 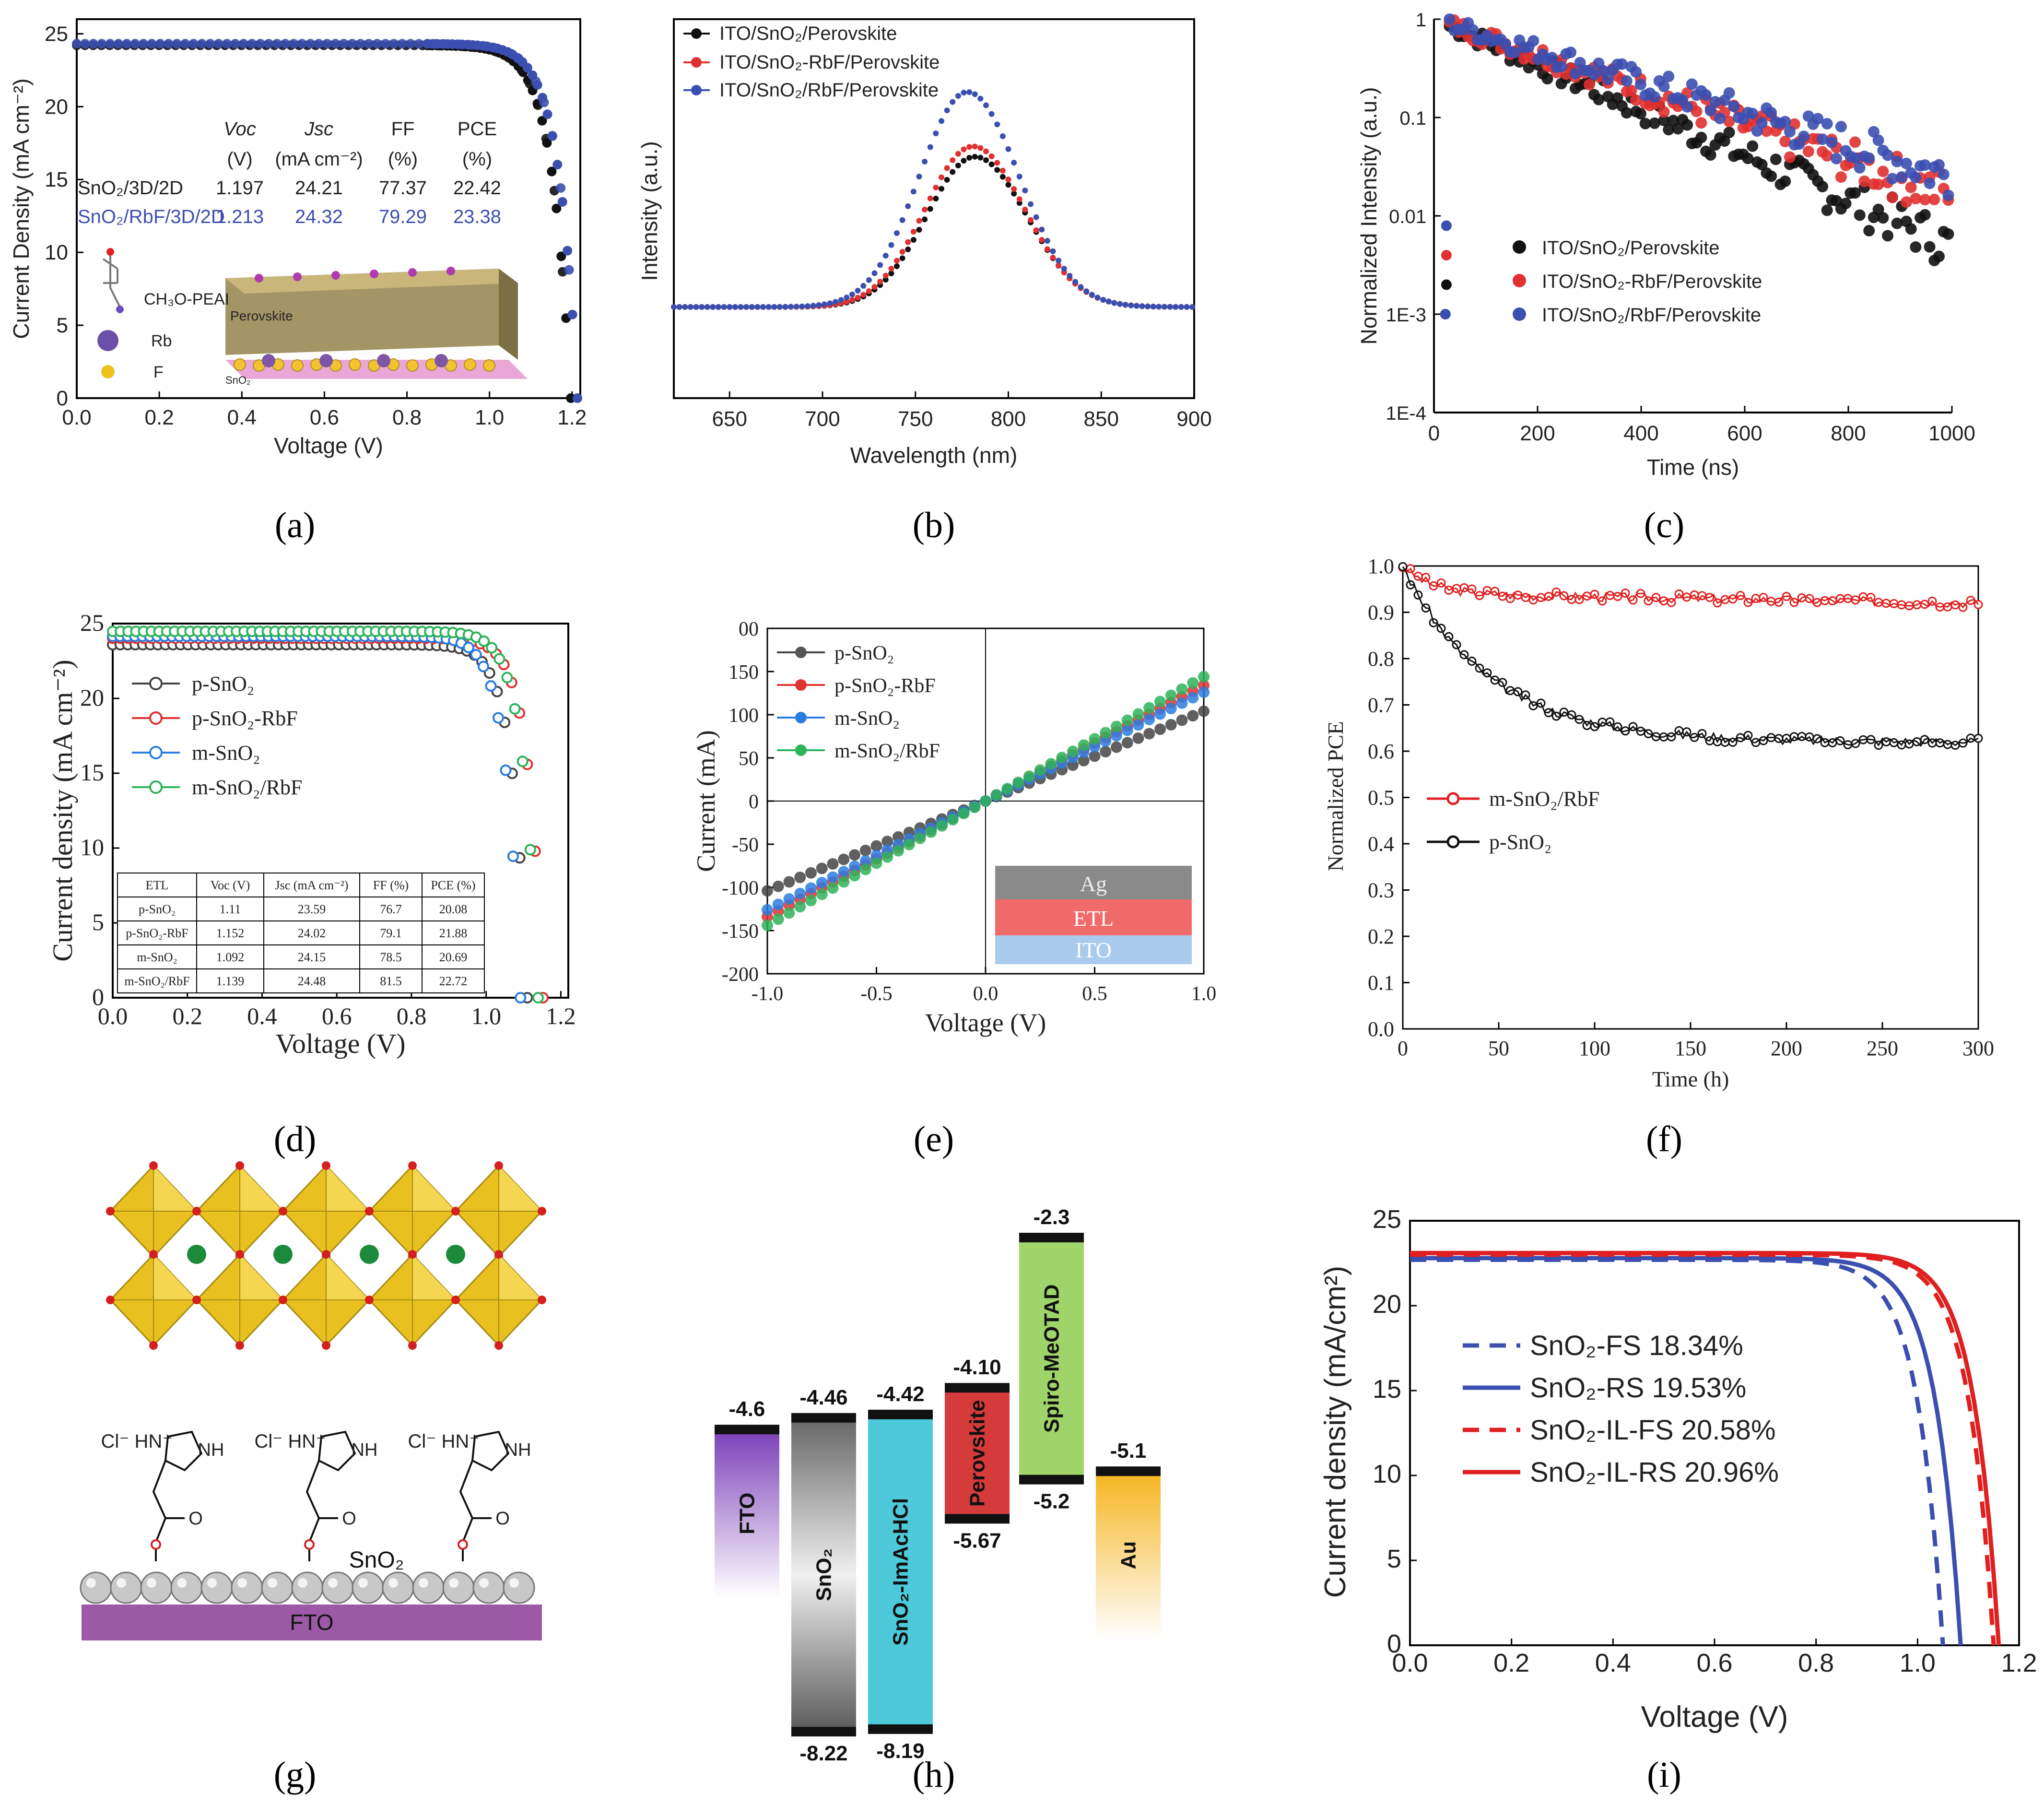 What do you see at coordinates (1128, 1555) in the screenshot?
I see `band-6-label: Au` at bounding box center [1128, 1555].